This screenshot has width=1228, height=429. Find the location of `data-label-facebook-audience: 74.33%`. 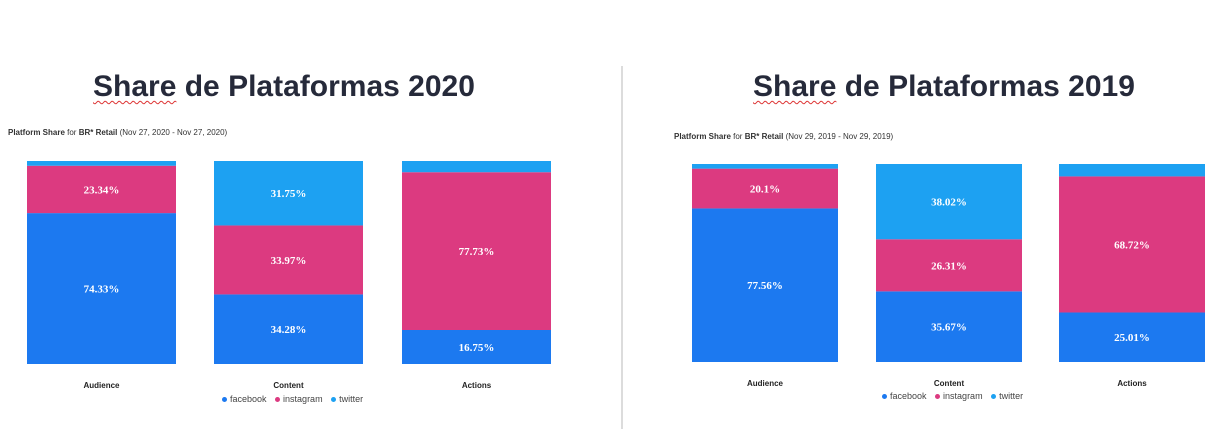

data-label-facebook-audience: 74.33% is located at coordinates (102, 290).